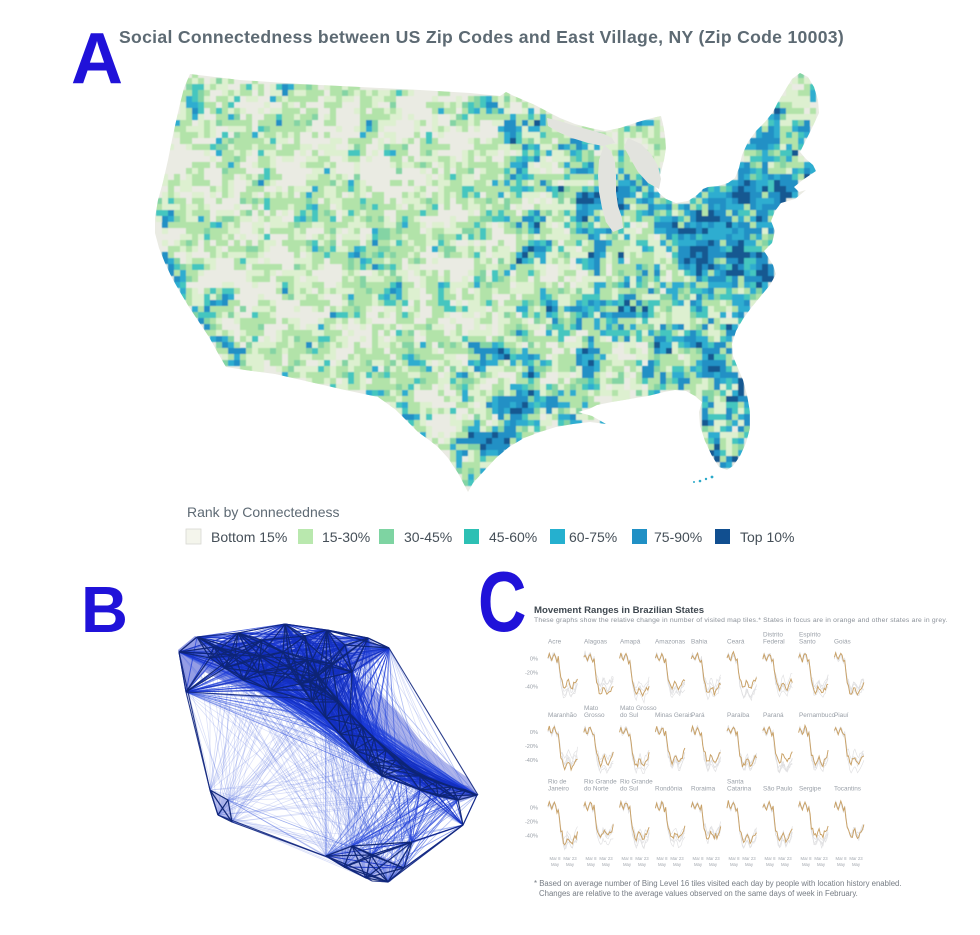 This screenshot has height=935, width=980. I want to click on svg-text: Bottom 15%, so click(249, 537).